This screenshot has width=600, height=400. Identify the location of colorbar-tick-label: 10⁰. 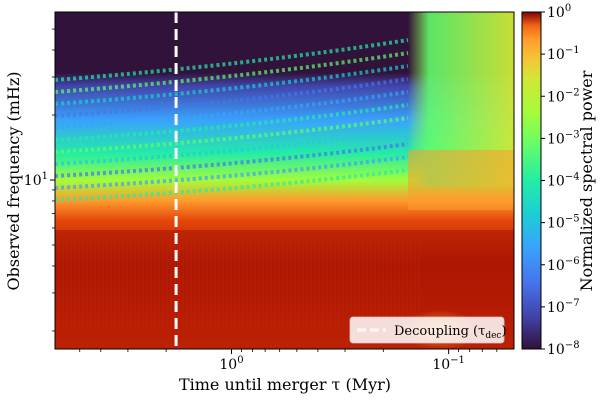
(559, 12).